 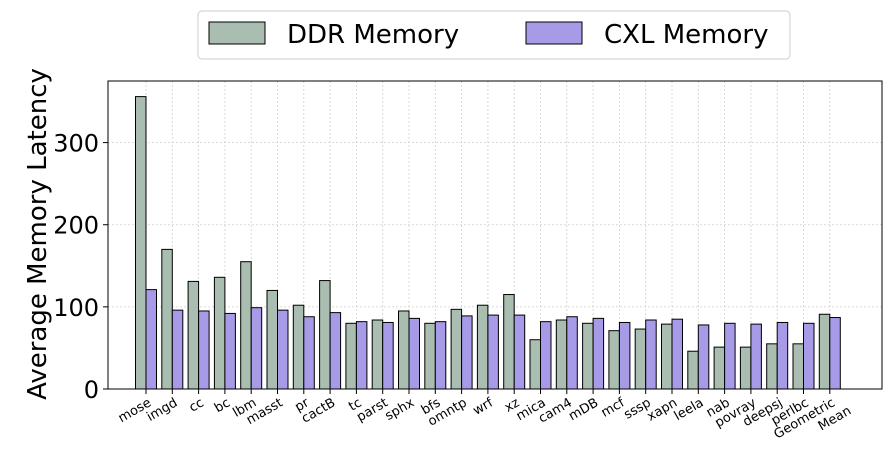 I want to click on y-tick-label: 0, so click(x=91, y=390).